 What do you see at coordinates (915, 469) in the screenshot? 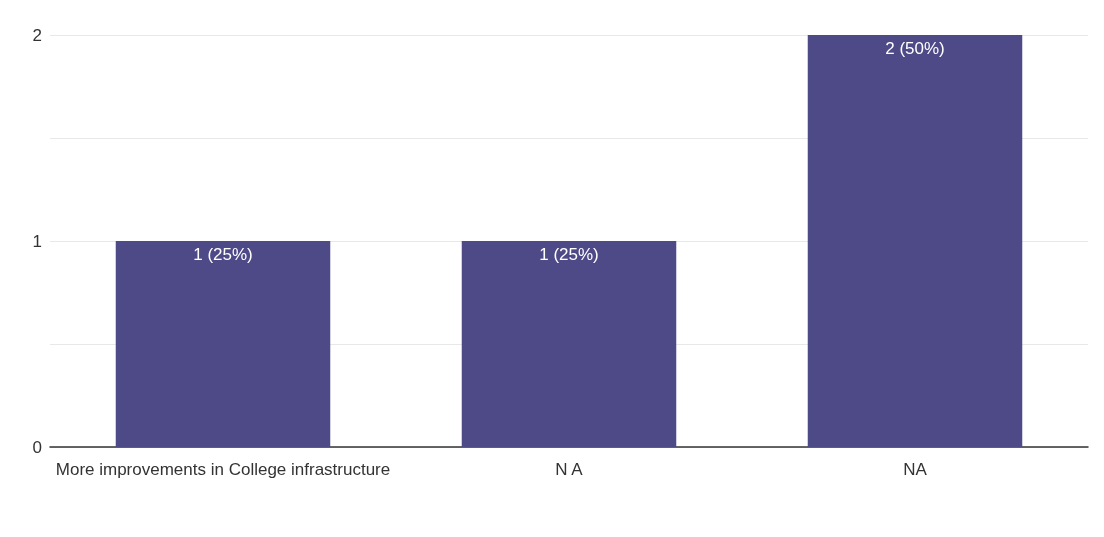
I see `x-tick-label: NA` at bounding box center [915, 469].